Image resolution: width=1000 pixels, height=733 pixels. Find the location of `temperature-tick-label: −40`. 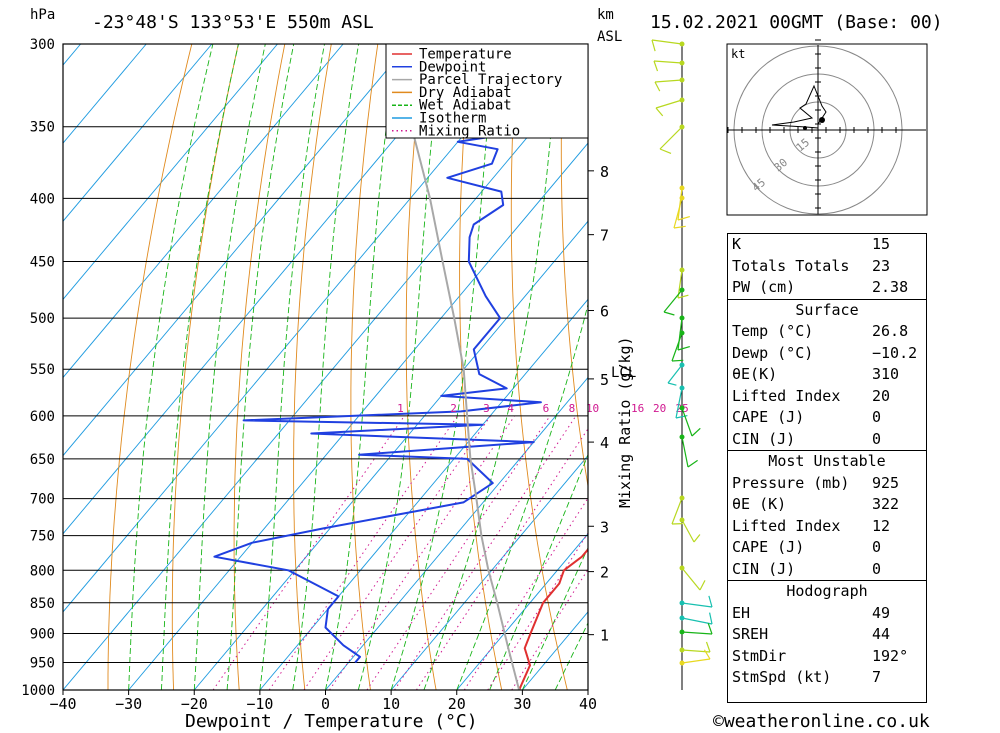

temperature-tick-label: −40 is located at coordinates (62, 704).